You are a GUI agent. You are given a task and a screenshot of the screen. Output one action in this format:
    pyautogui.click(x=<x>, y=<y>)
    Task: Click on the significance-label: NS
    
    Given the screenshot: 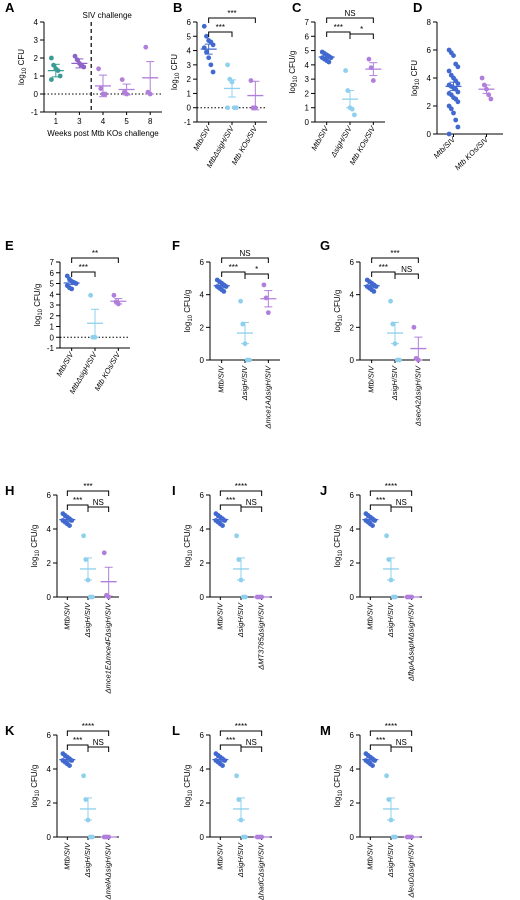 What is the action you would take?
    pyautogui.click(x=244, y=253)
    